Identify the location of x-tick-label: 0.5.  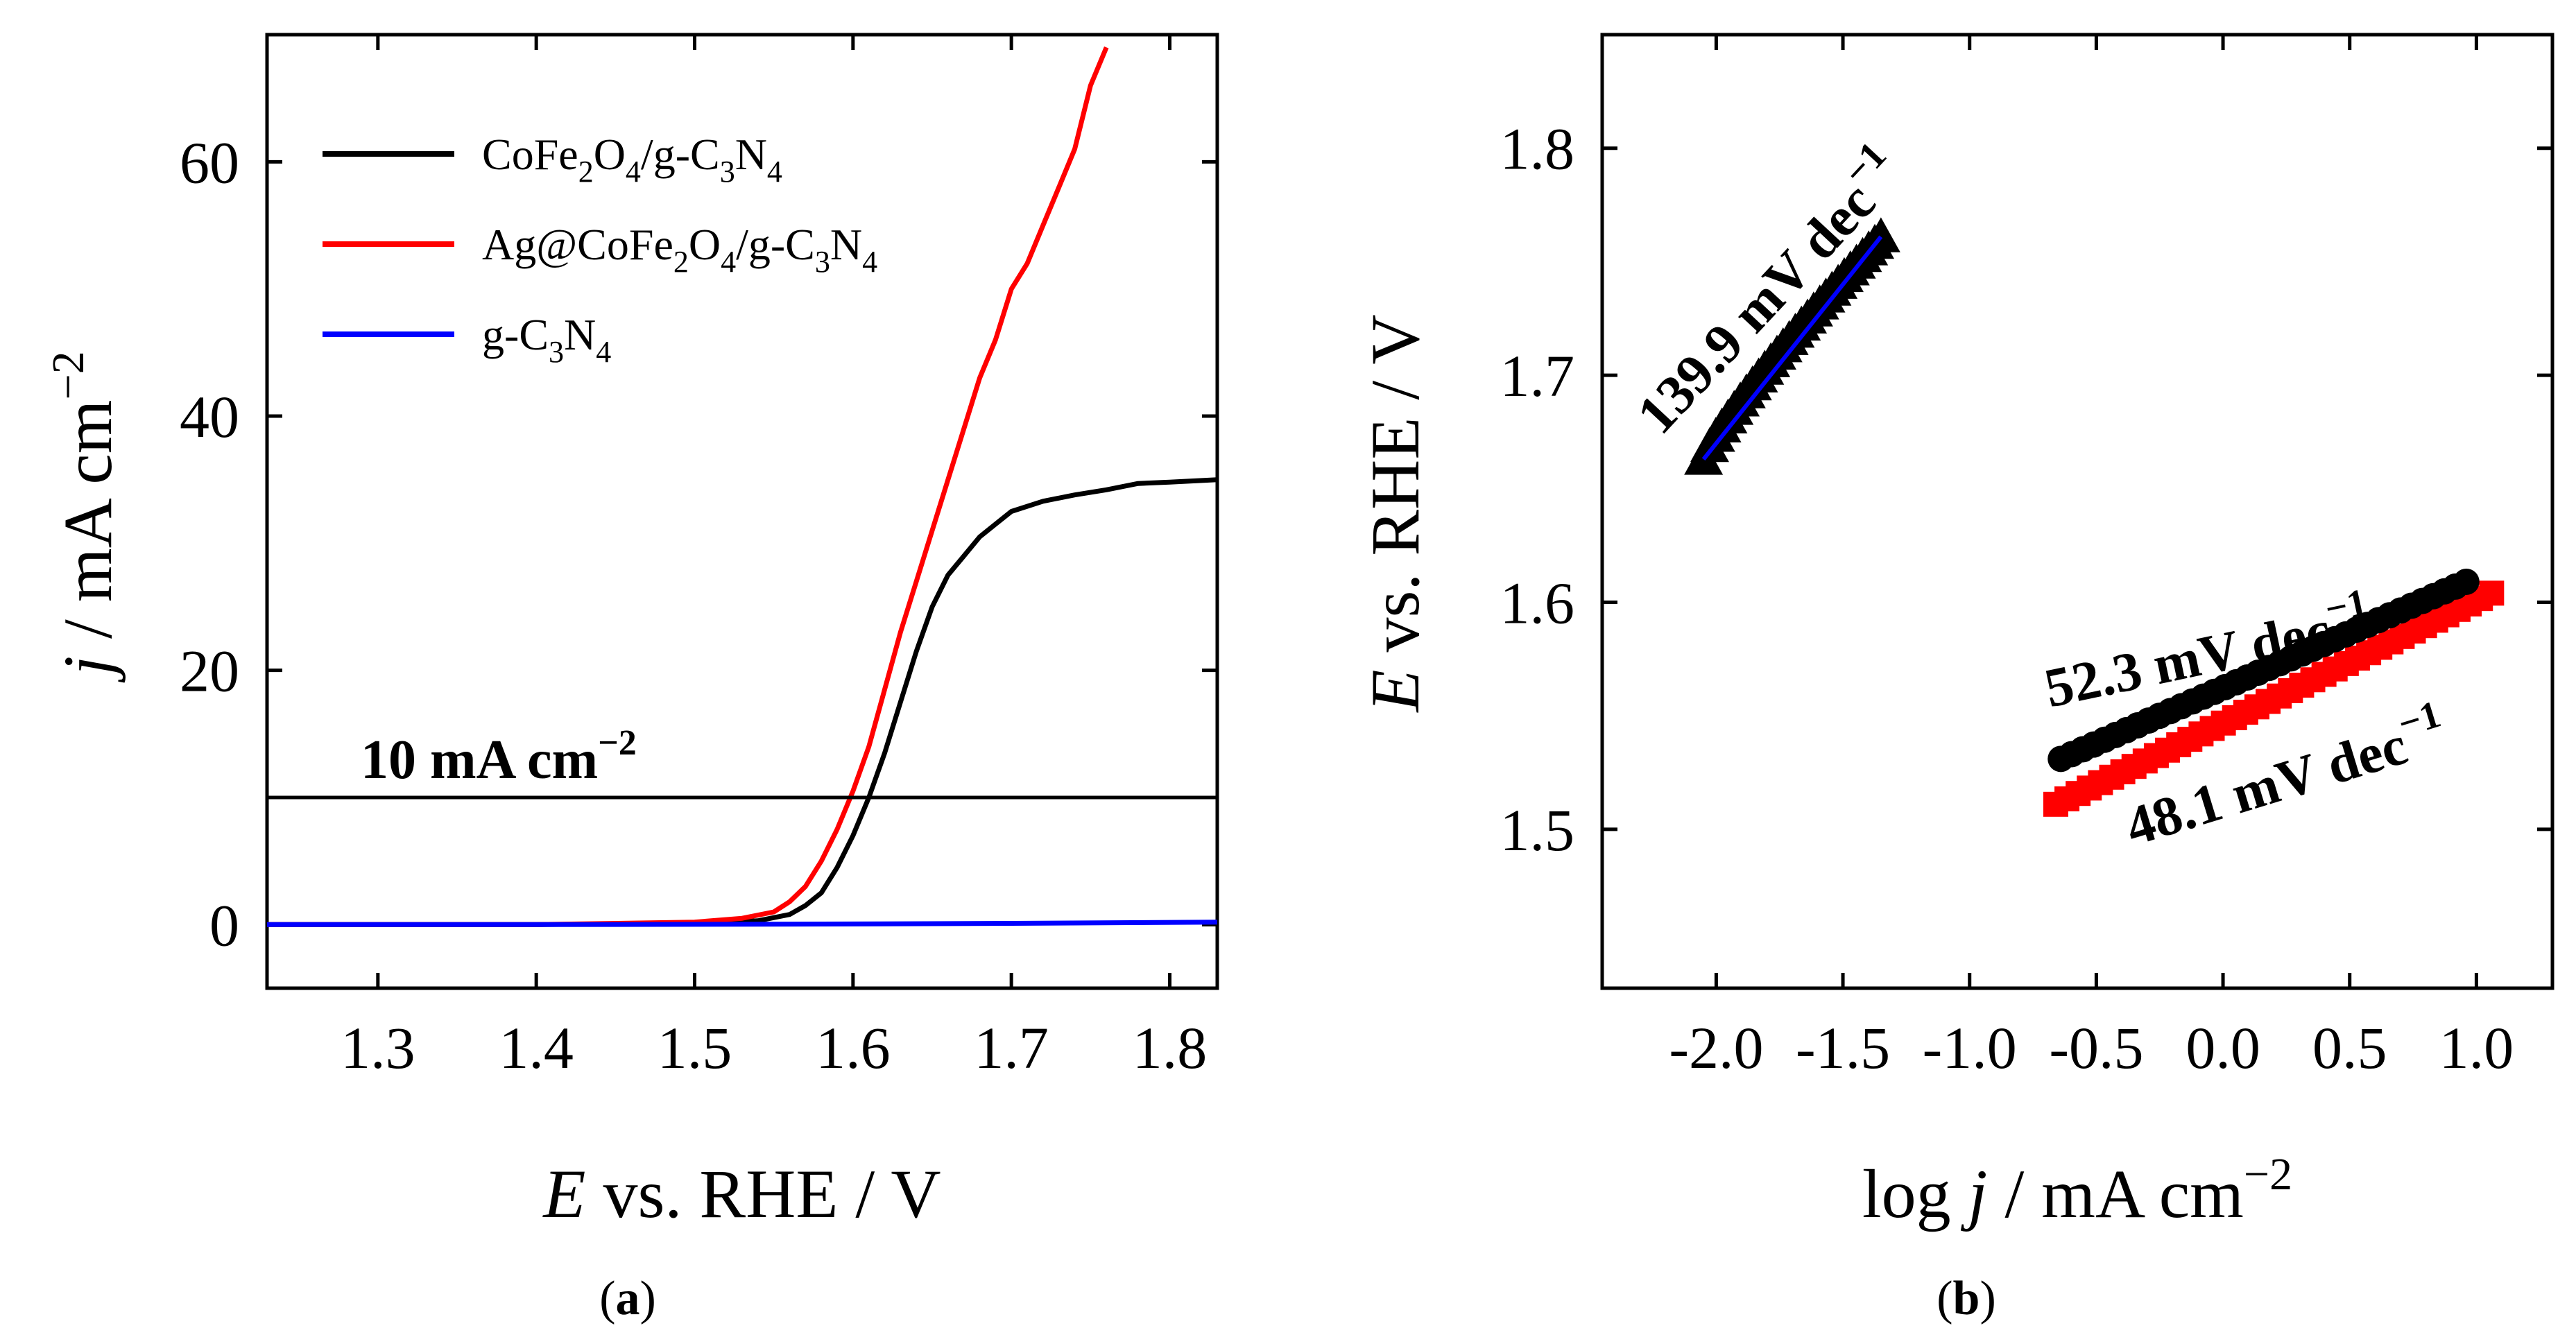
(2349, 1048).